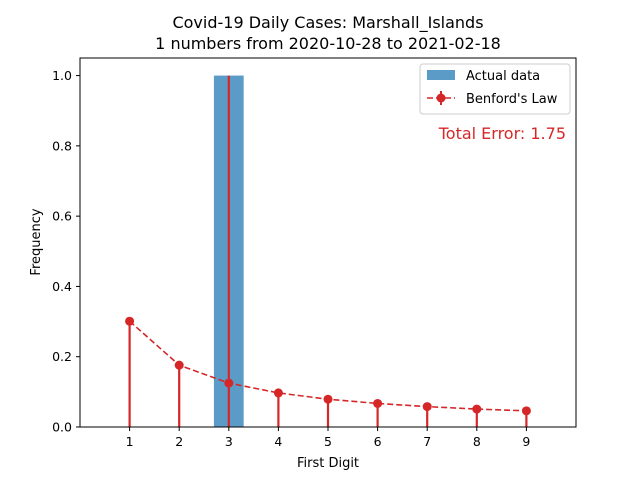 The image size is (640, 480). I want to click on x-tick-label-2: 2, so click(179, 441).